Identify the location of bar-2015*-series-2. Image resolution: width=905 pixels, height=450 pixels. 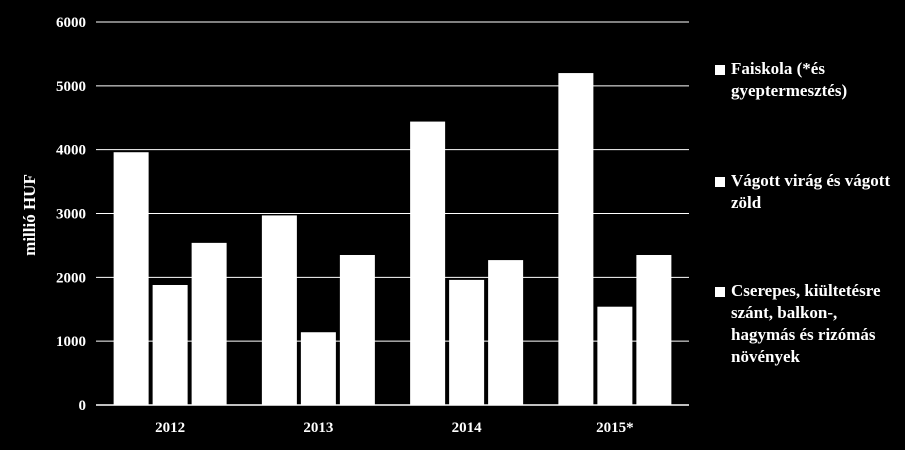
(615, 355).